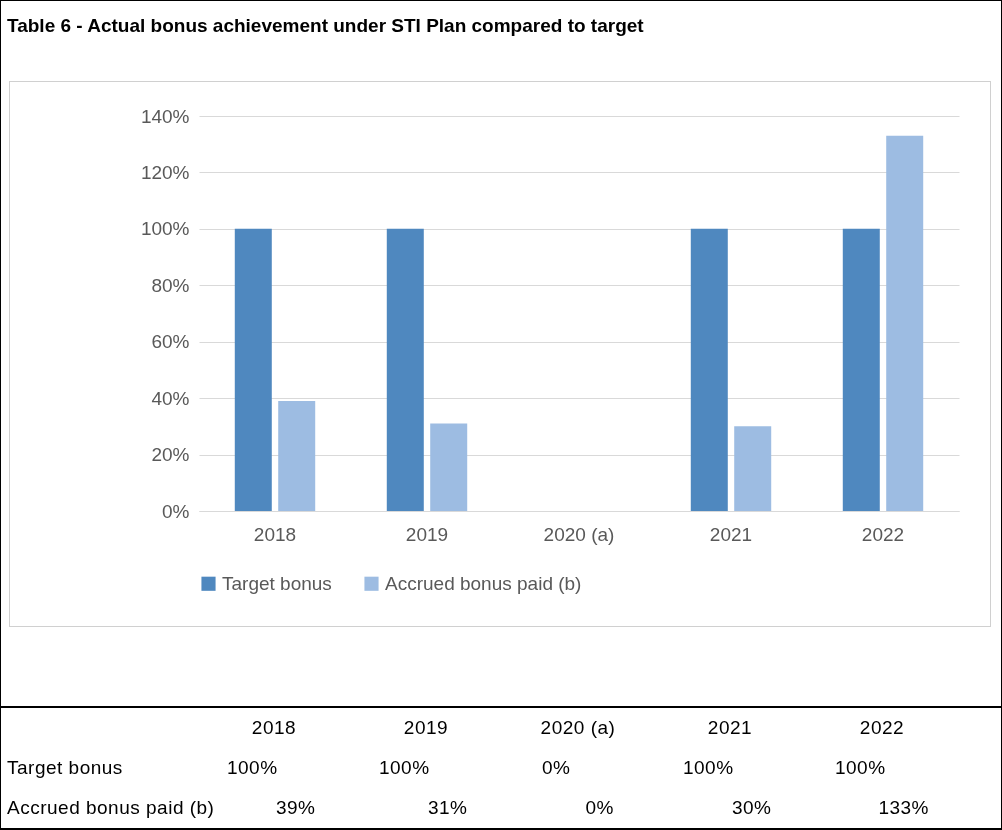 The height and width of the screenshot is (830, 1002). What do you see at coordinates (731, 534) in the screenshot?
I see `x-tick-label: 2021` at bounding box center [731, 534].